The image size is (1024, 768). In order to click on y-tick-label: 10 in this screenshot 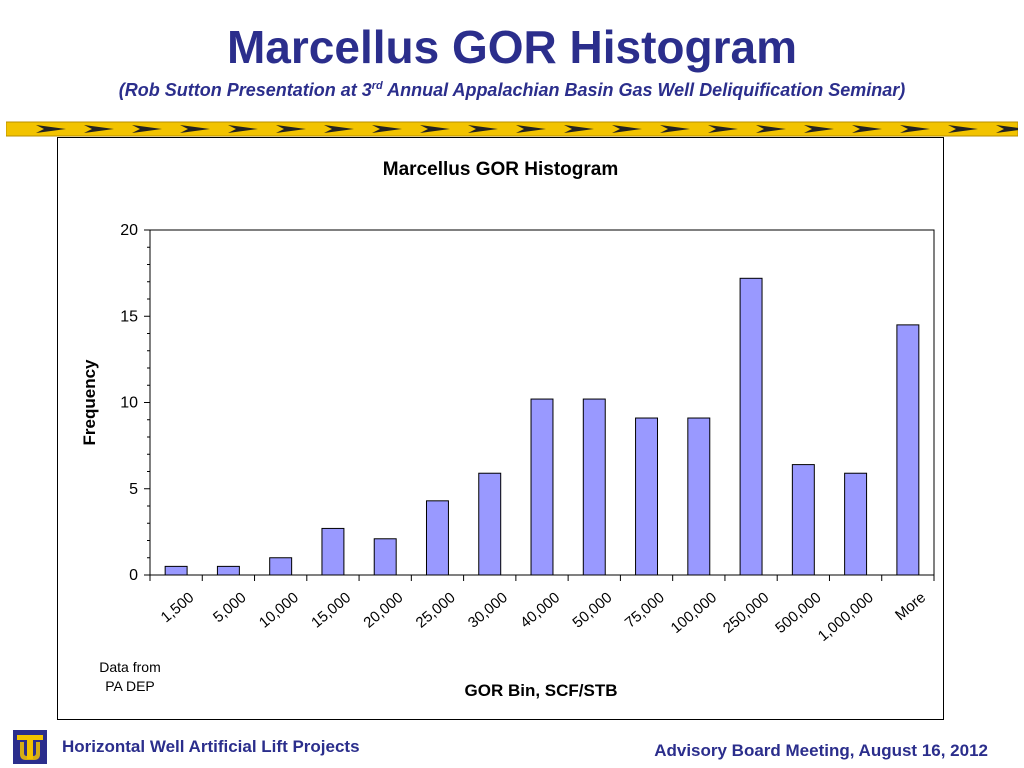, I will do `click(129, 403)`.